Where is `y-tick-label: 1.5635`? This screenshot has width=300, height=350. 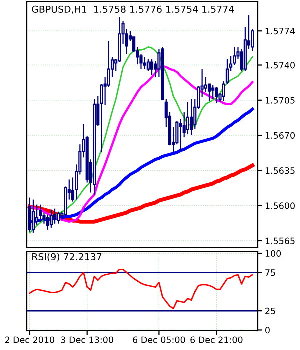 y-tick-label: 1.5635 is located at coordinates (280, 171).